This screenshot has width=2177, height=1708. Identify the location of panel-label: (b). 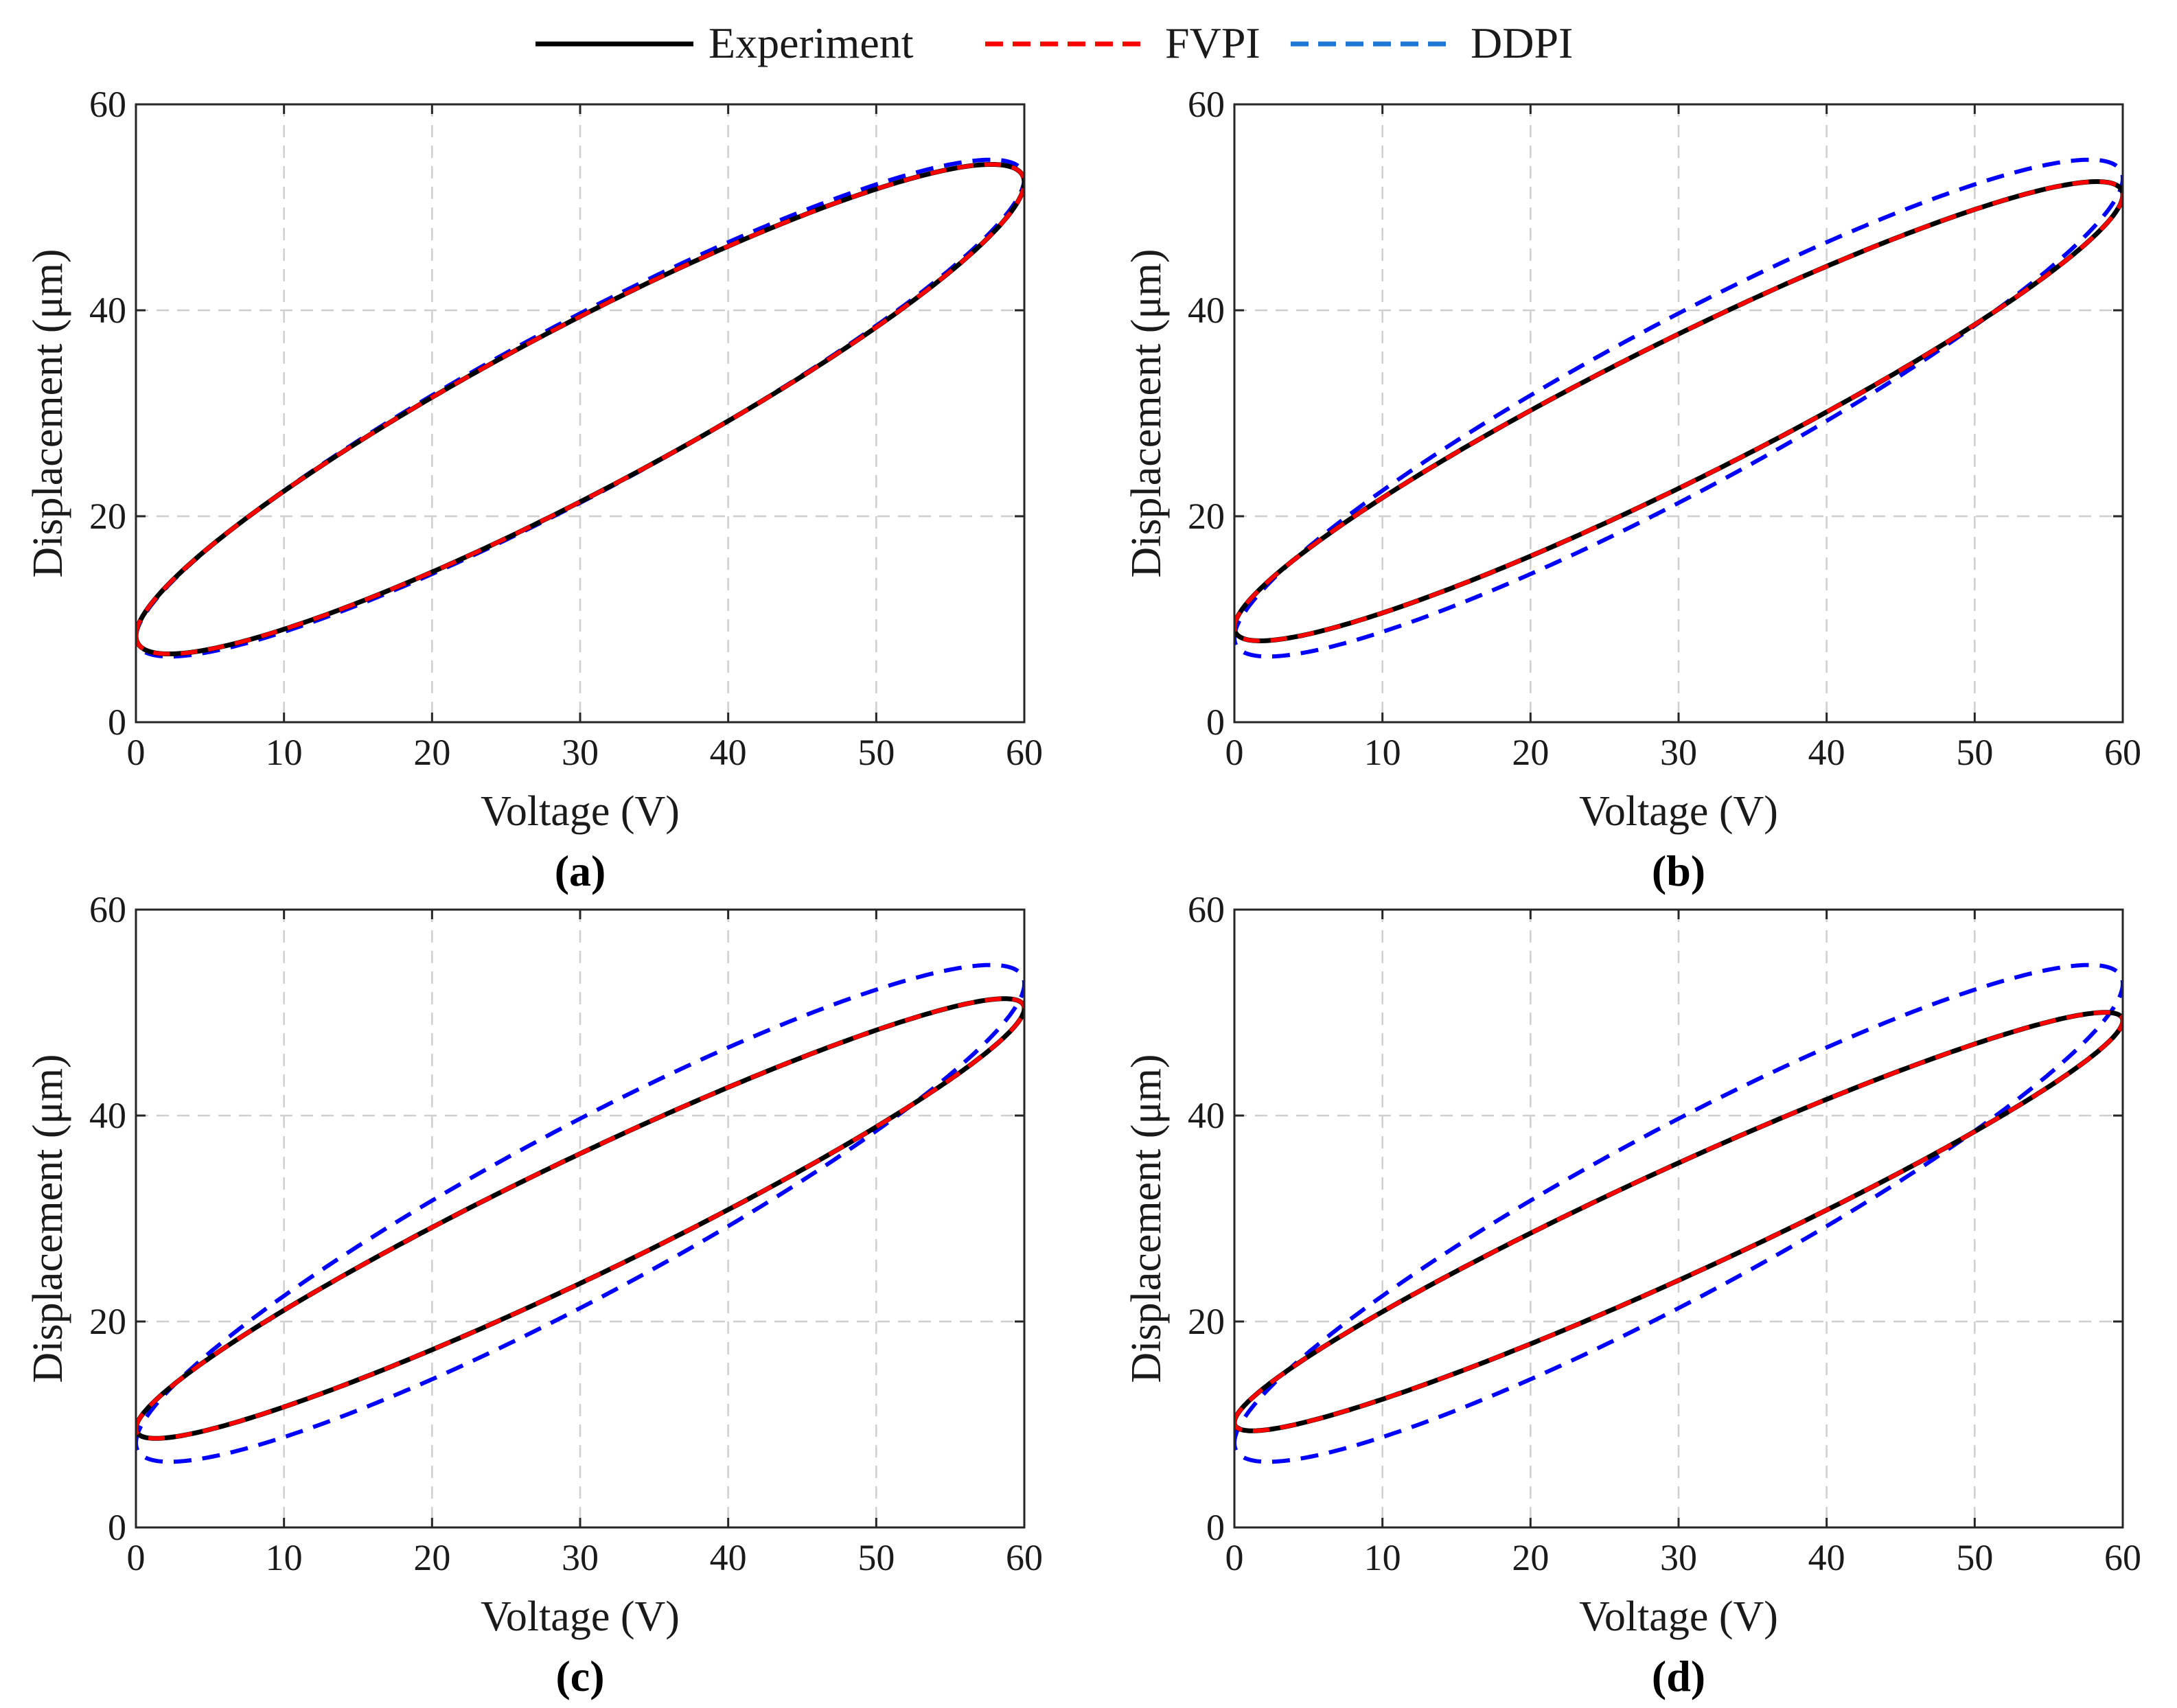
(1678, 870).